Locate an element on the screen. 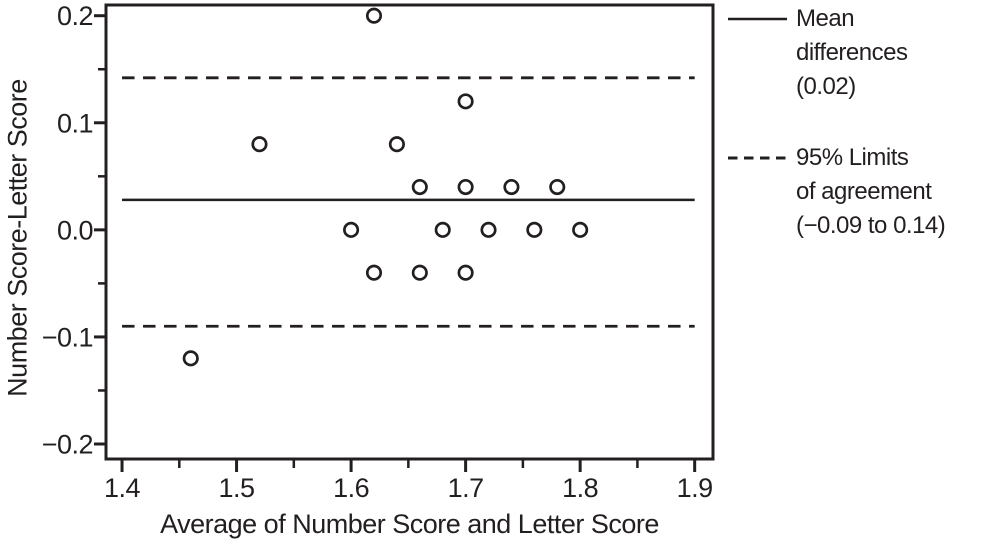 The image size is (987, 550). legend-label-line: (0.02) is located at coordinates (826, 86).